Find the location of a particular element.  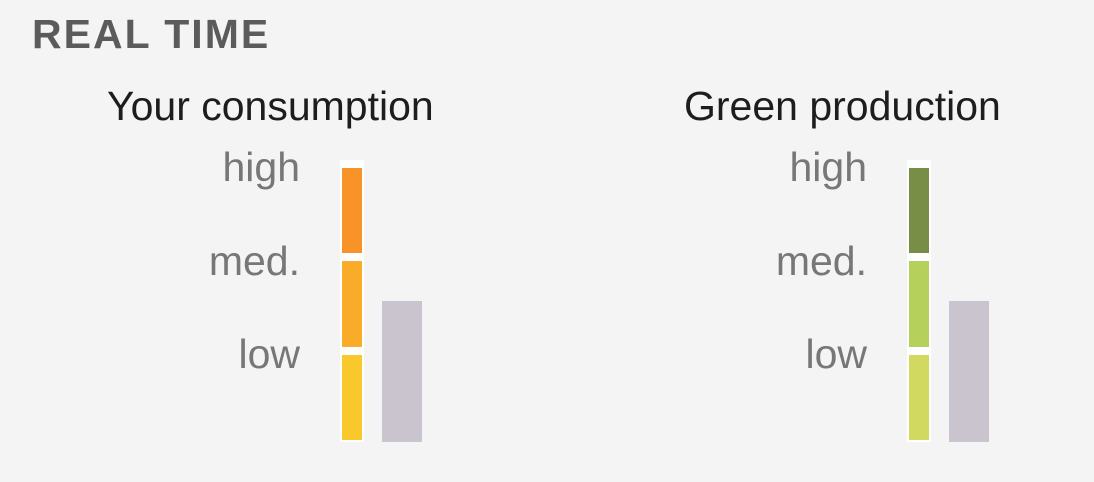

section-title: REAL TIME is located at coordinates (151, 34).